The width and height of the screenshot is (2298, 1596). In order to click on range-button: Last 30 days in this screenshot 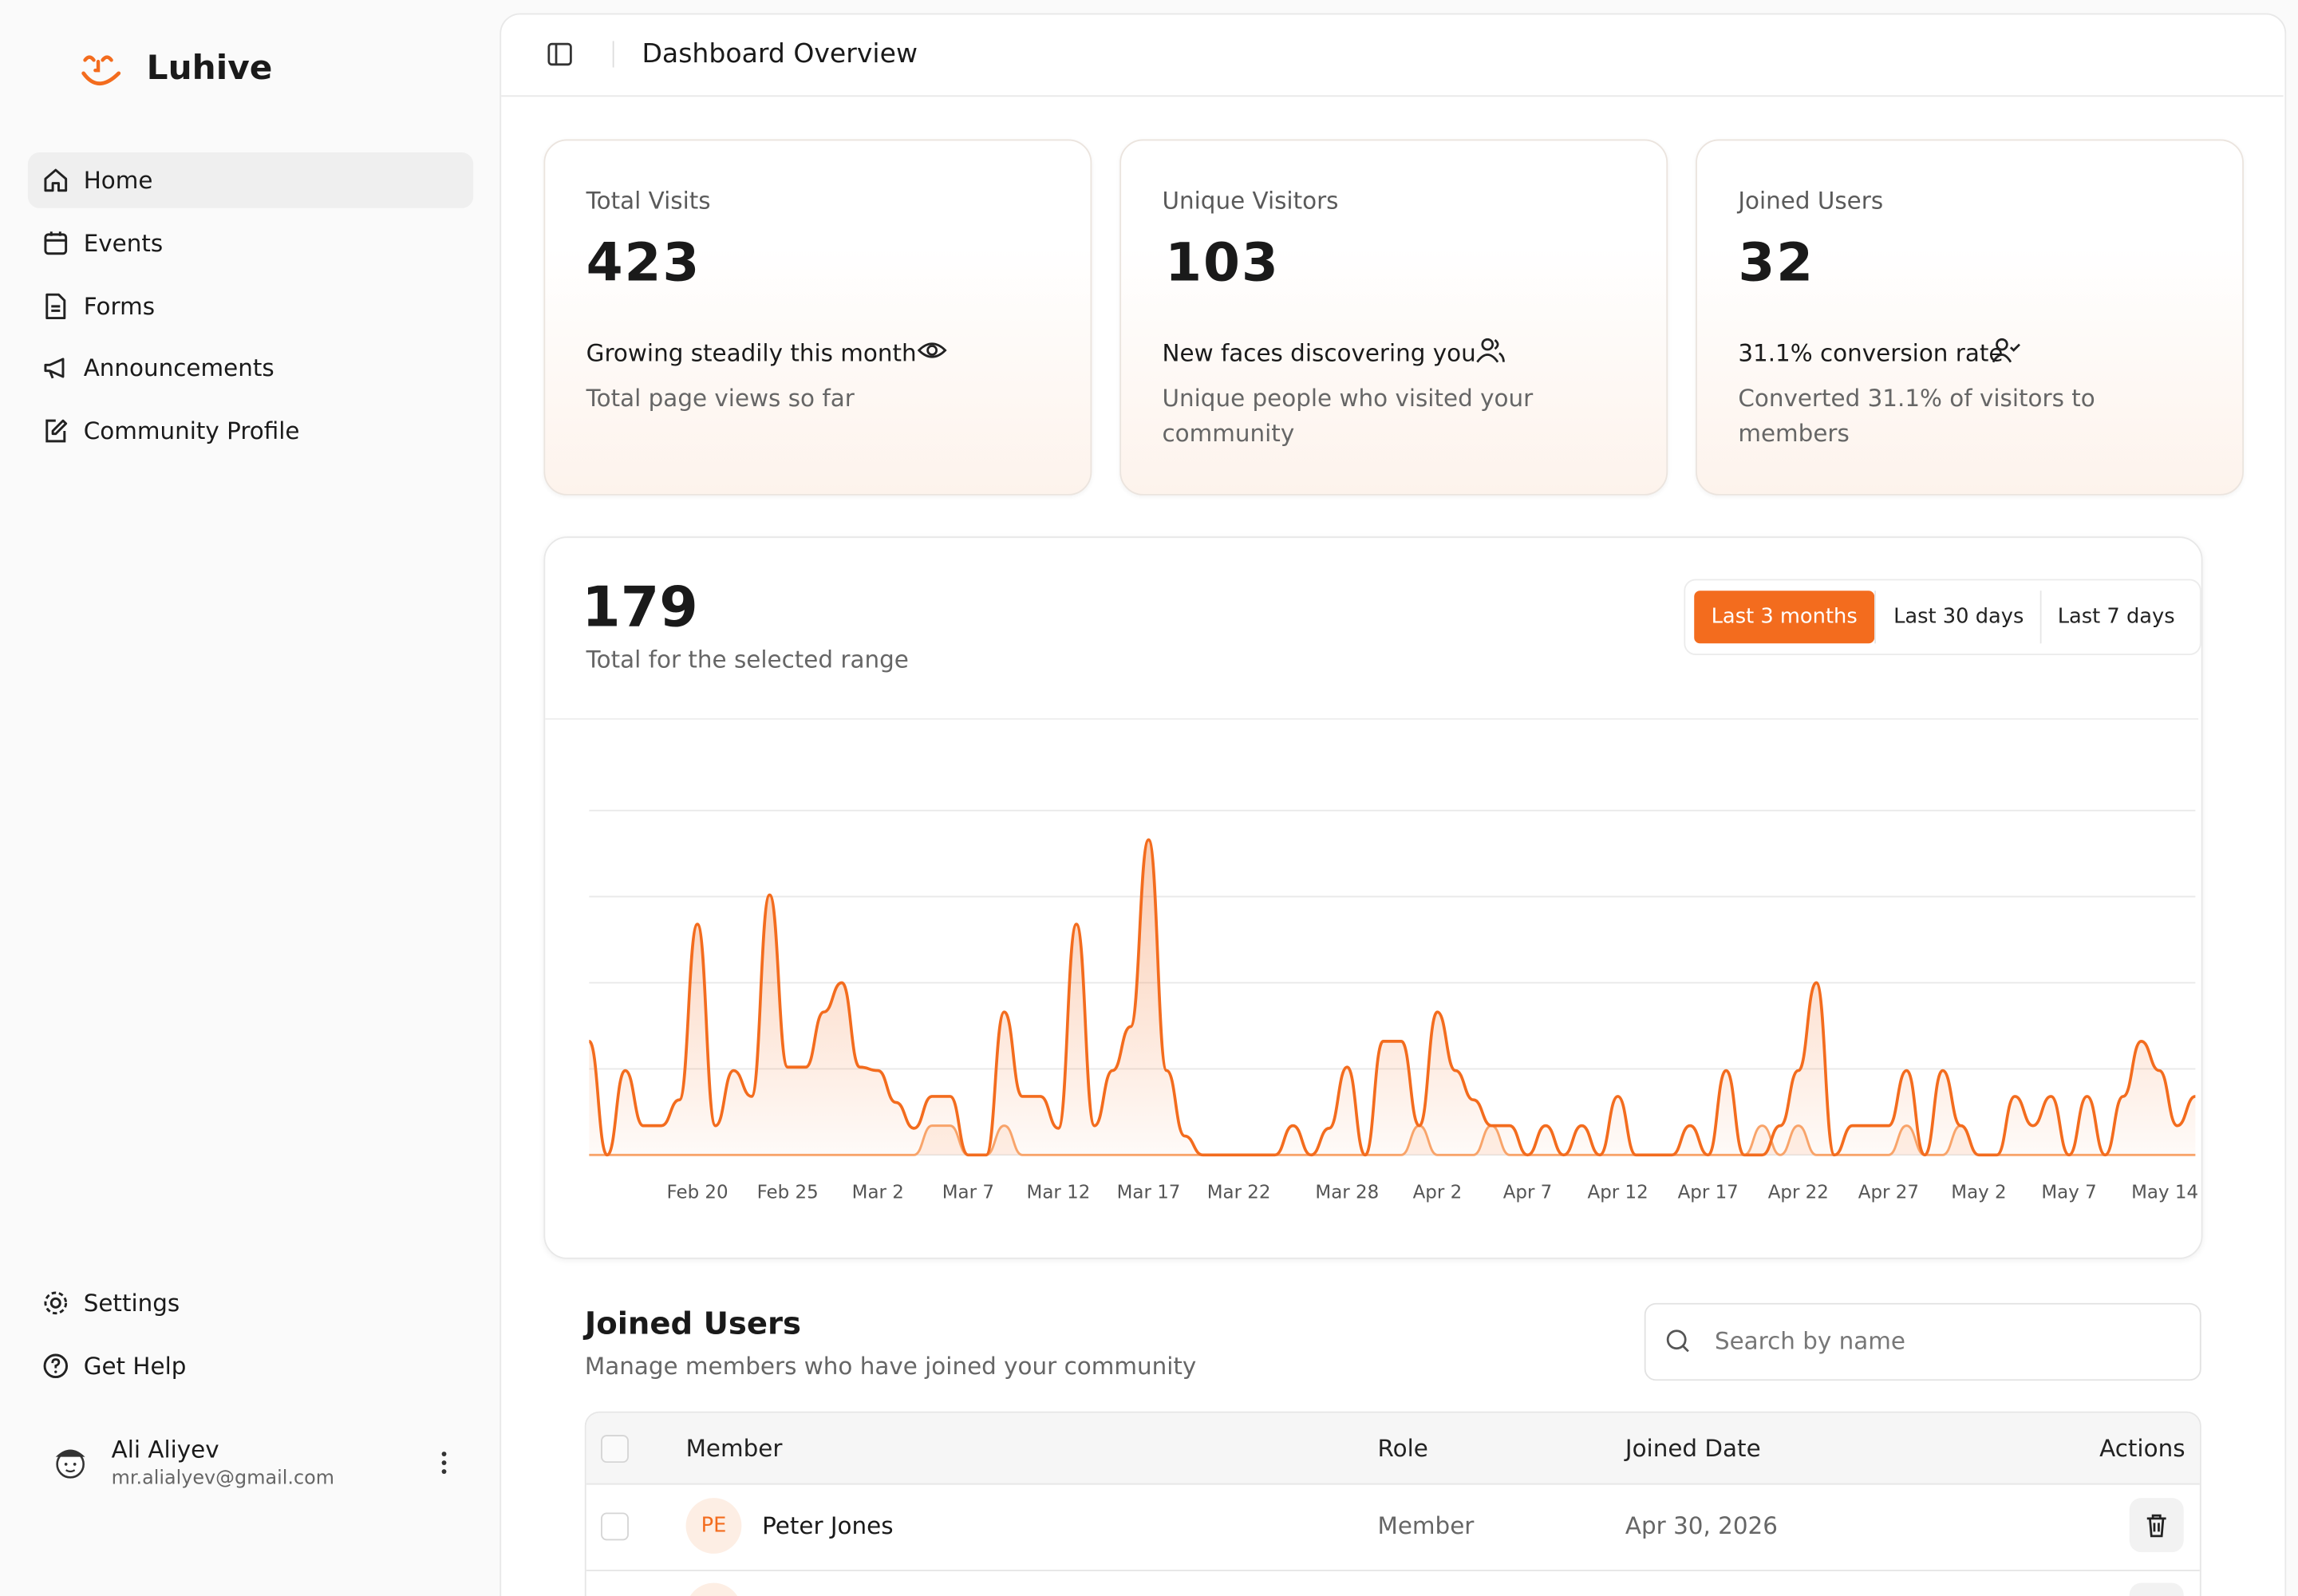, I will do `click(1958, 617)`.